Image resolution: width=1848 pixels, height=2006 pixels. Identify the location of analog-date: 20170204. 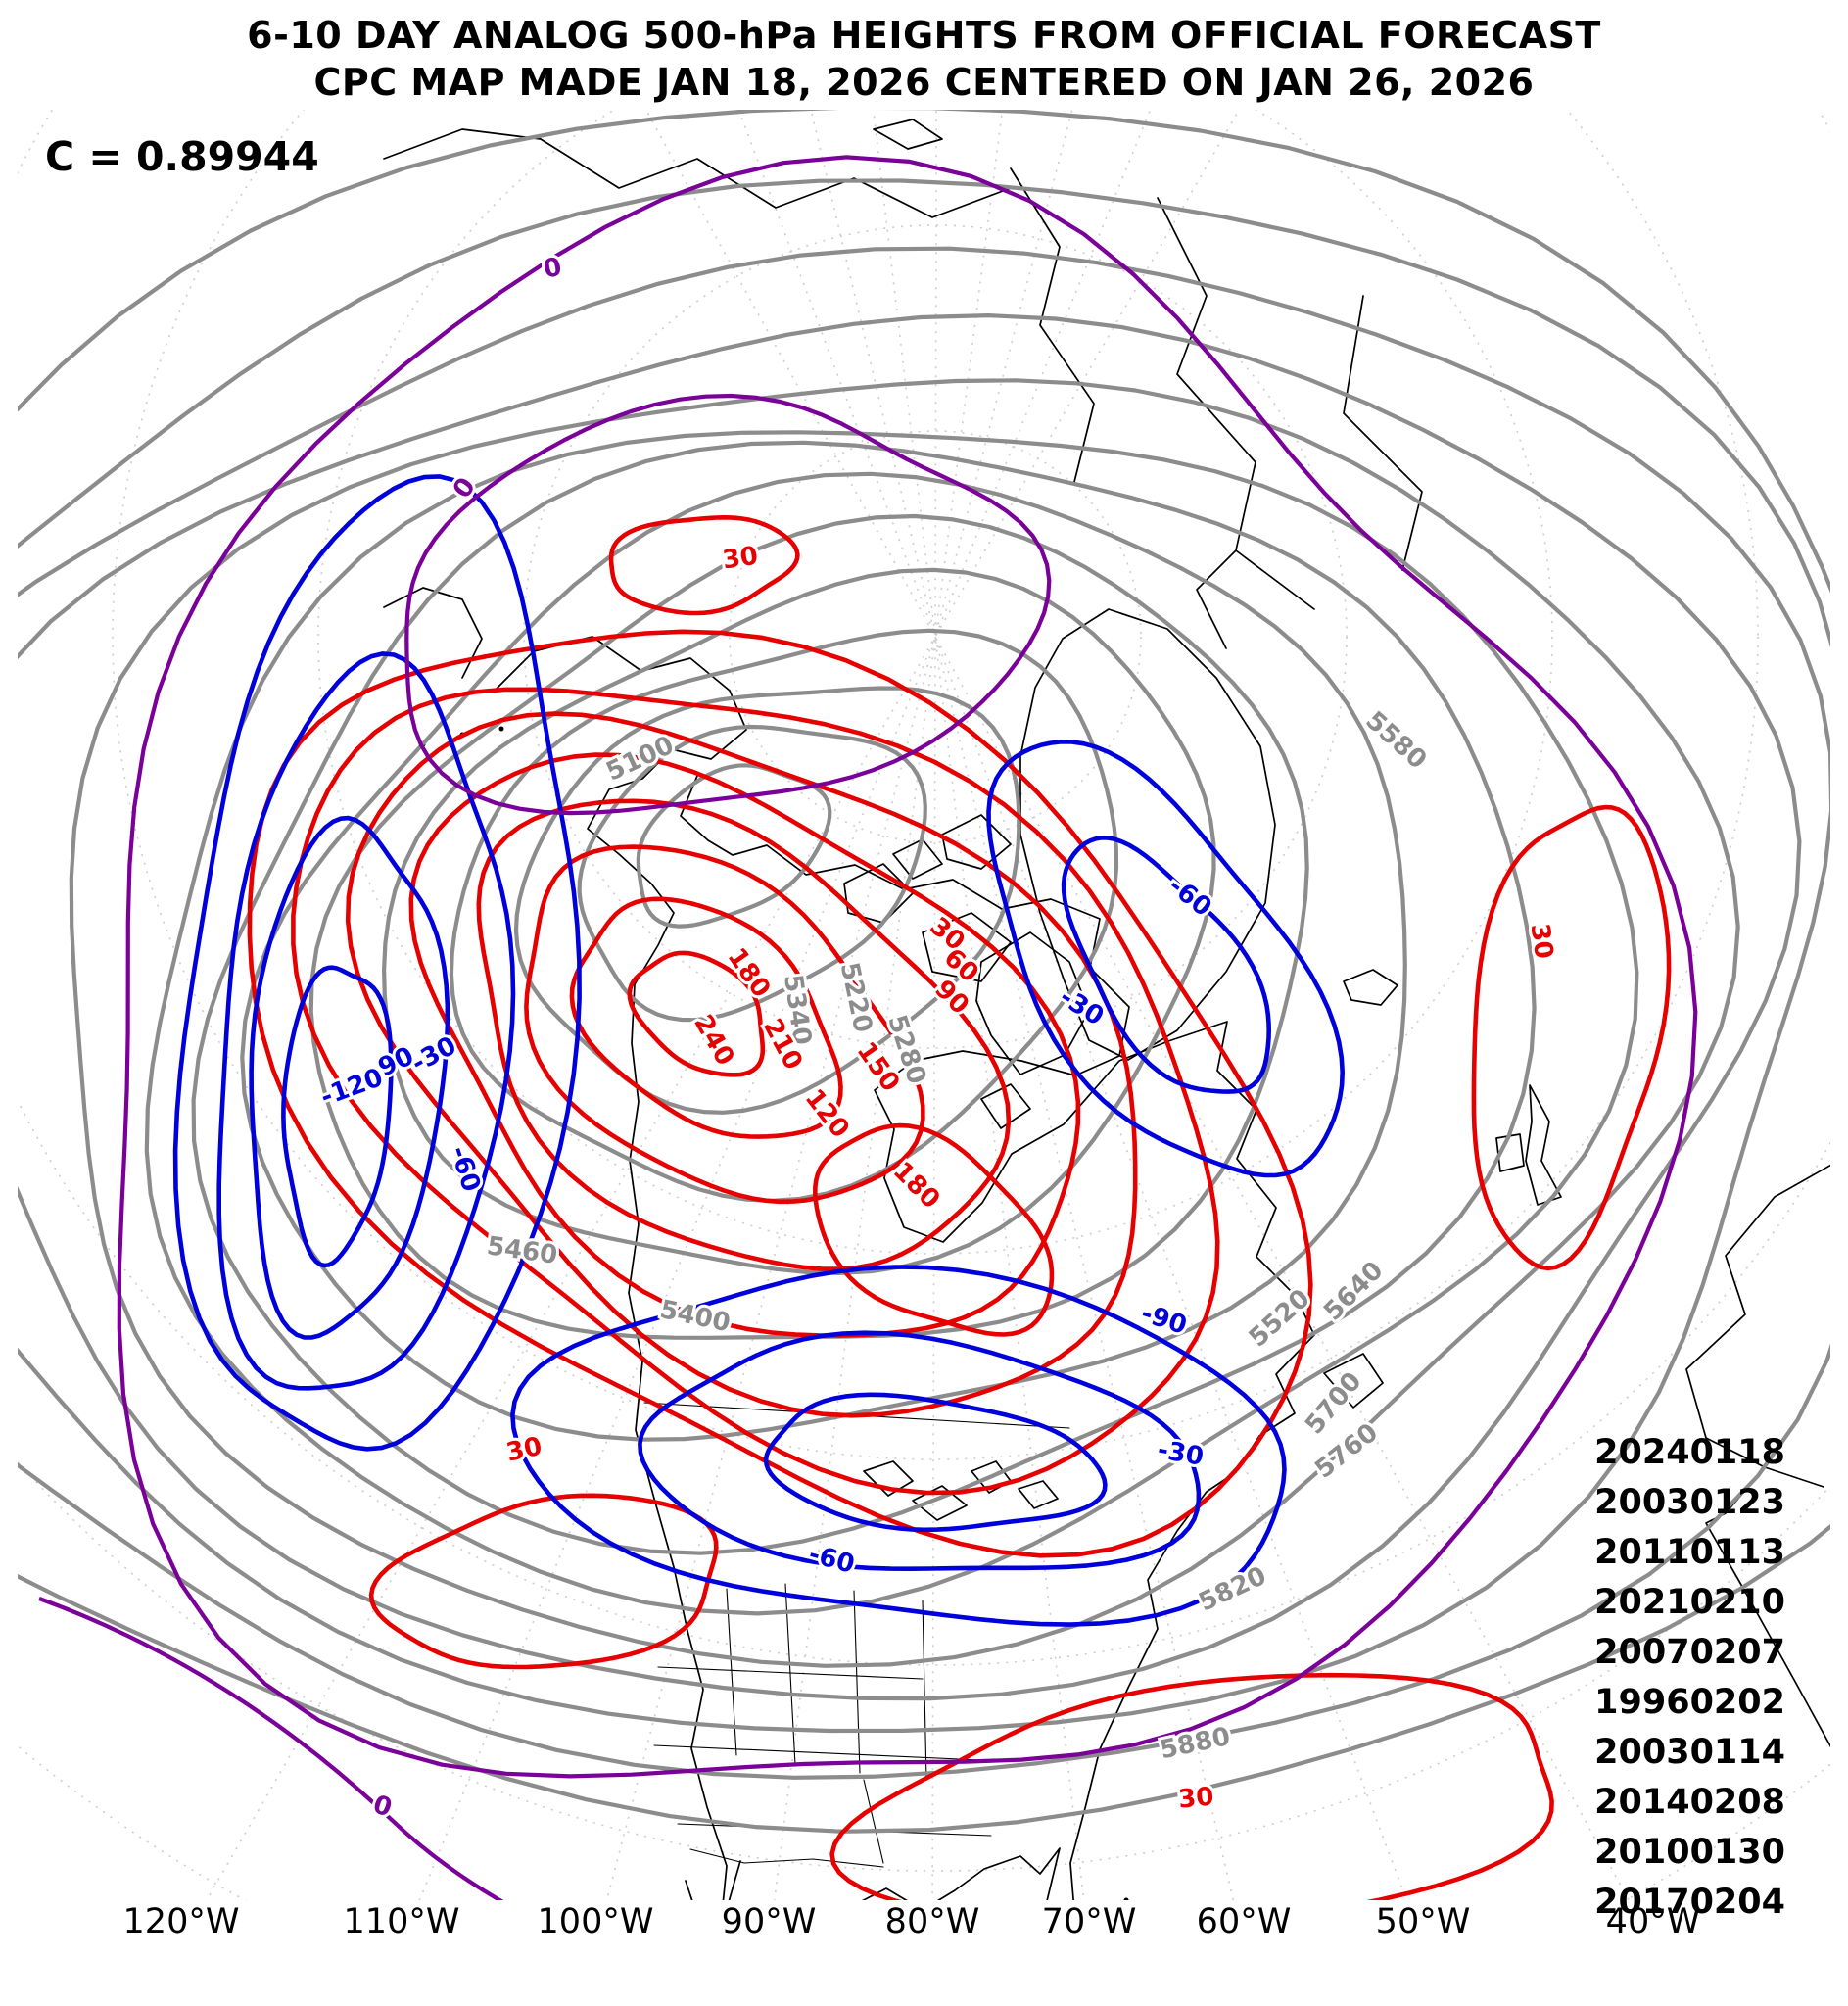
(1689, 1902).